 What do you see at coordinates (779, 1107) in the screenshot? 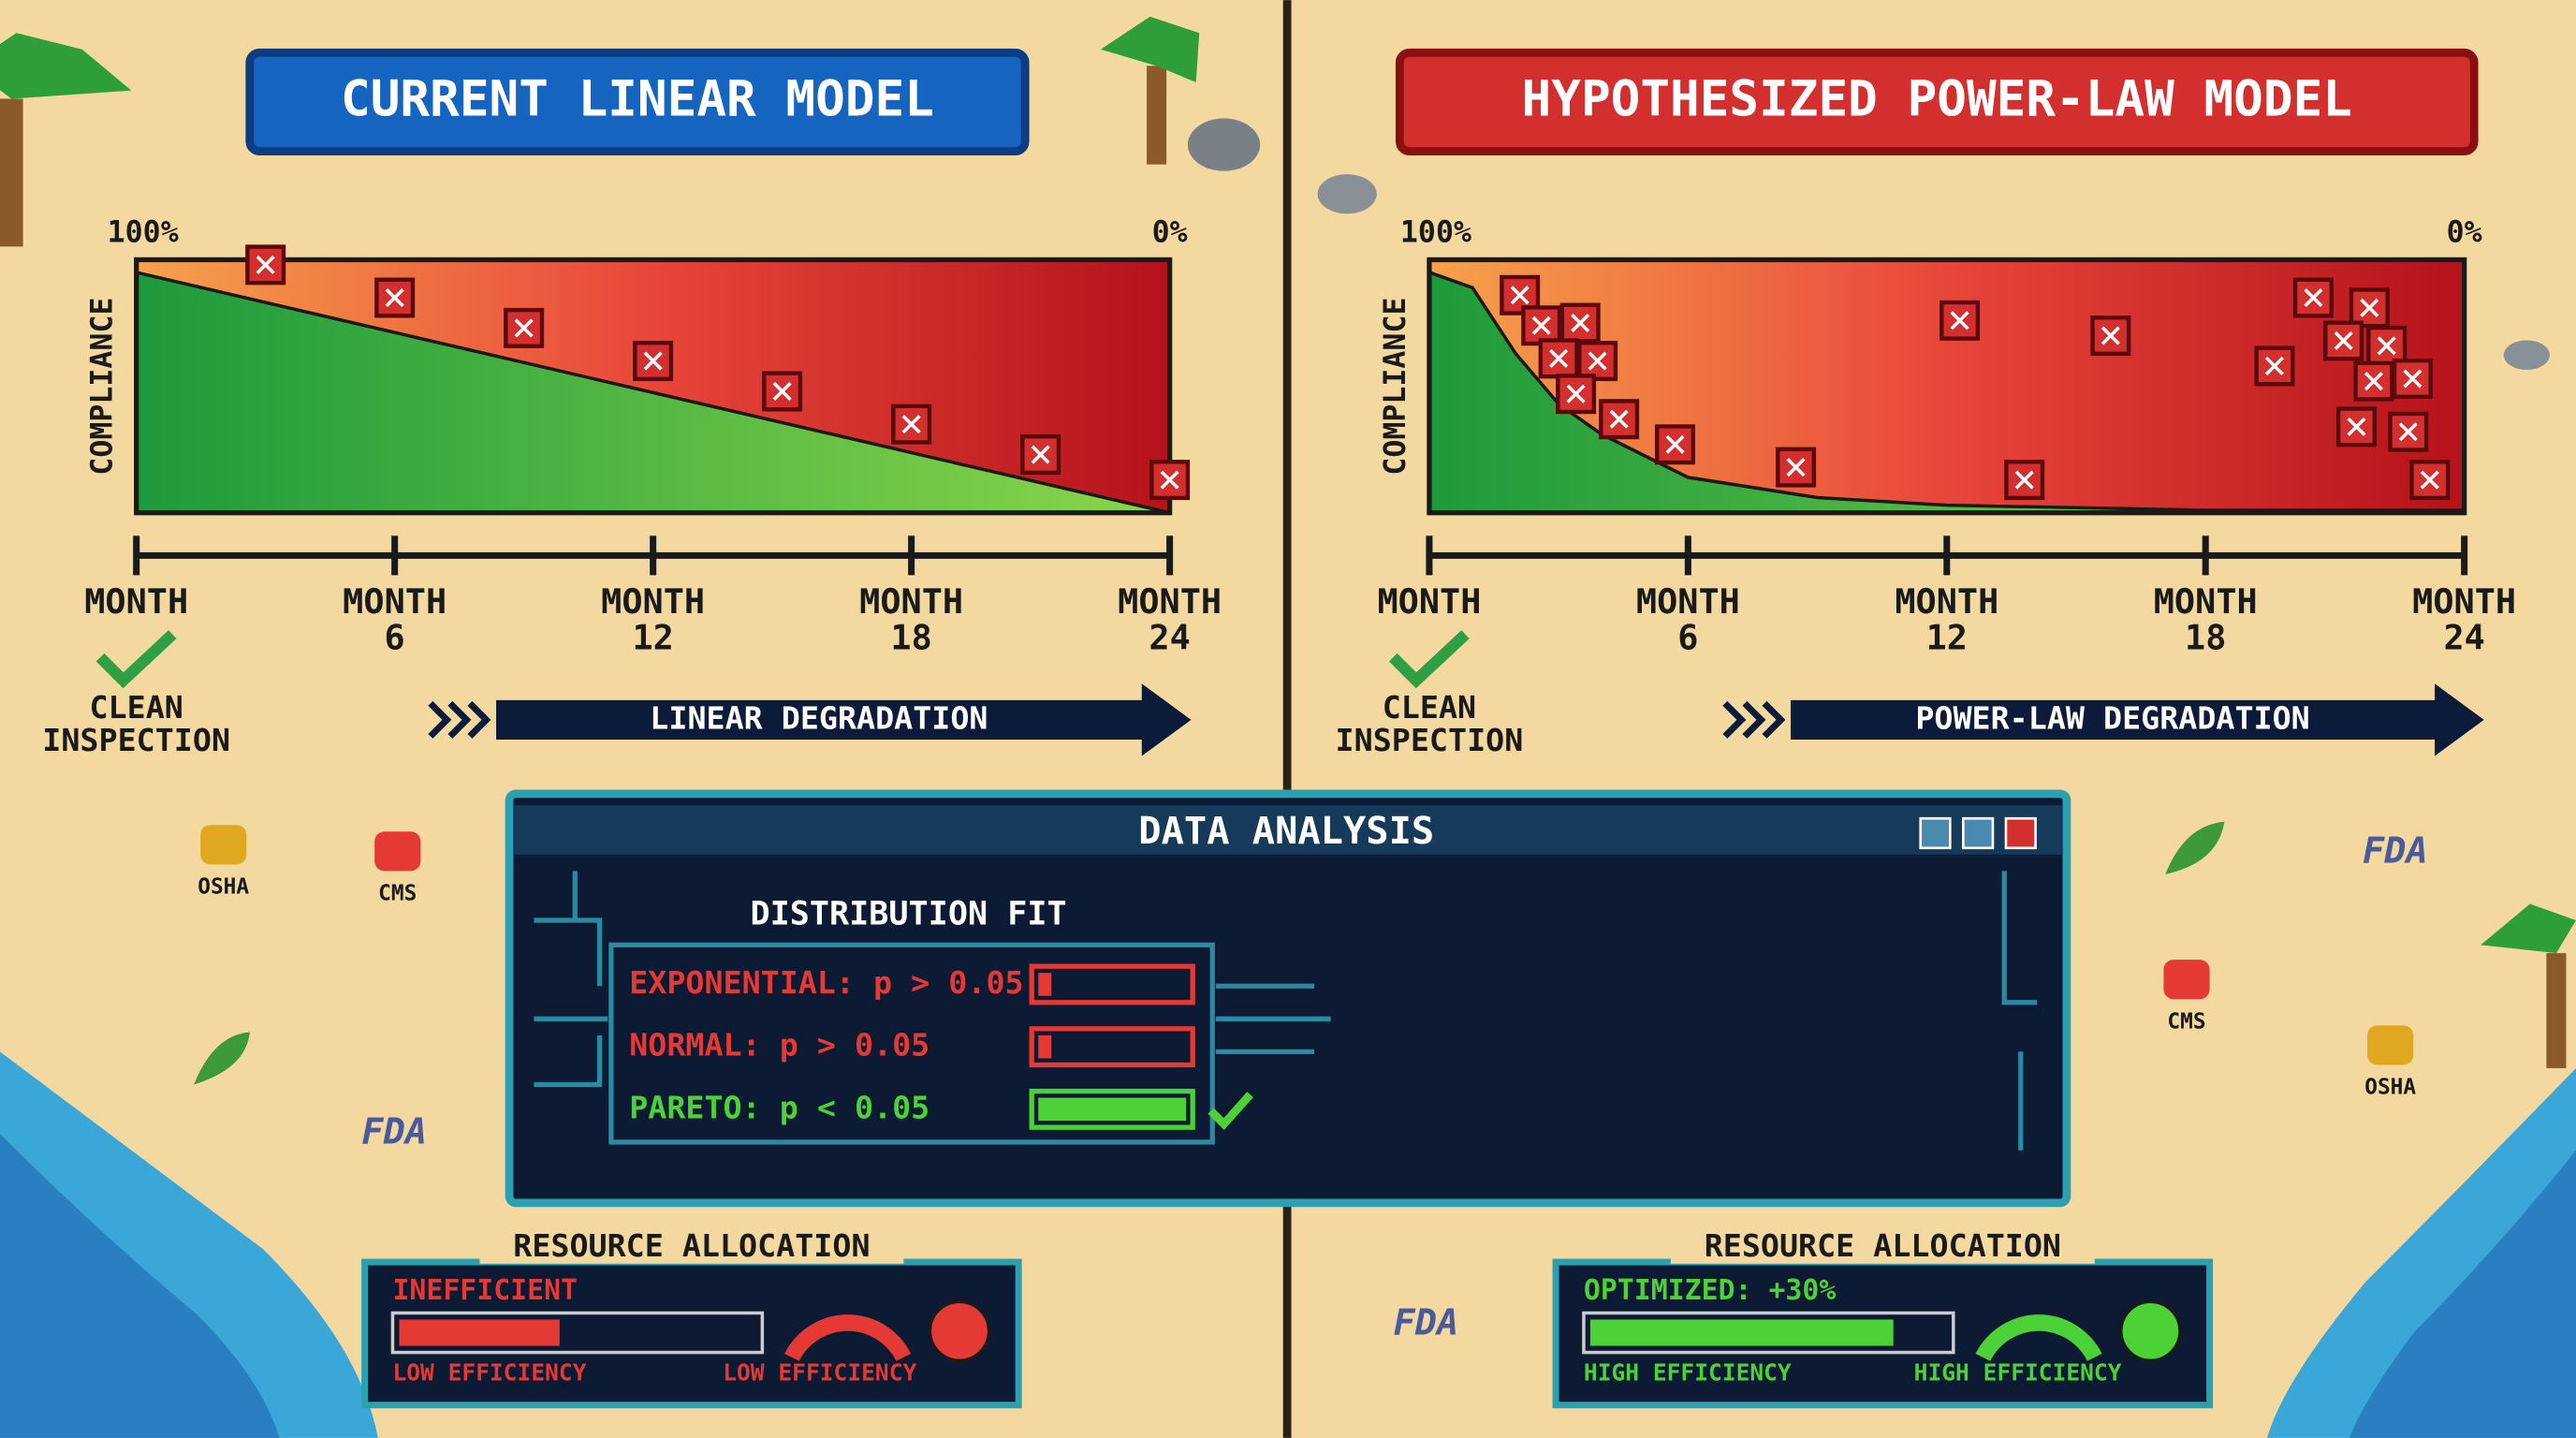
I see `fit-label: PARETO: p < 0.05` at bounding box center [779, 1107].